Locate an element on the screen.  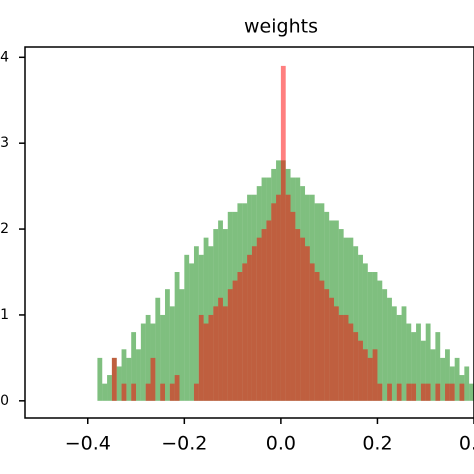
y-tick-label: 0 is located at coordinates (4, 401).